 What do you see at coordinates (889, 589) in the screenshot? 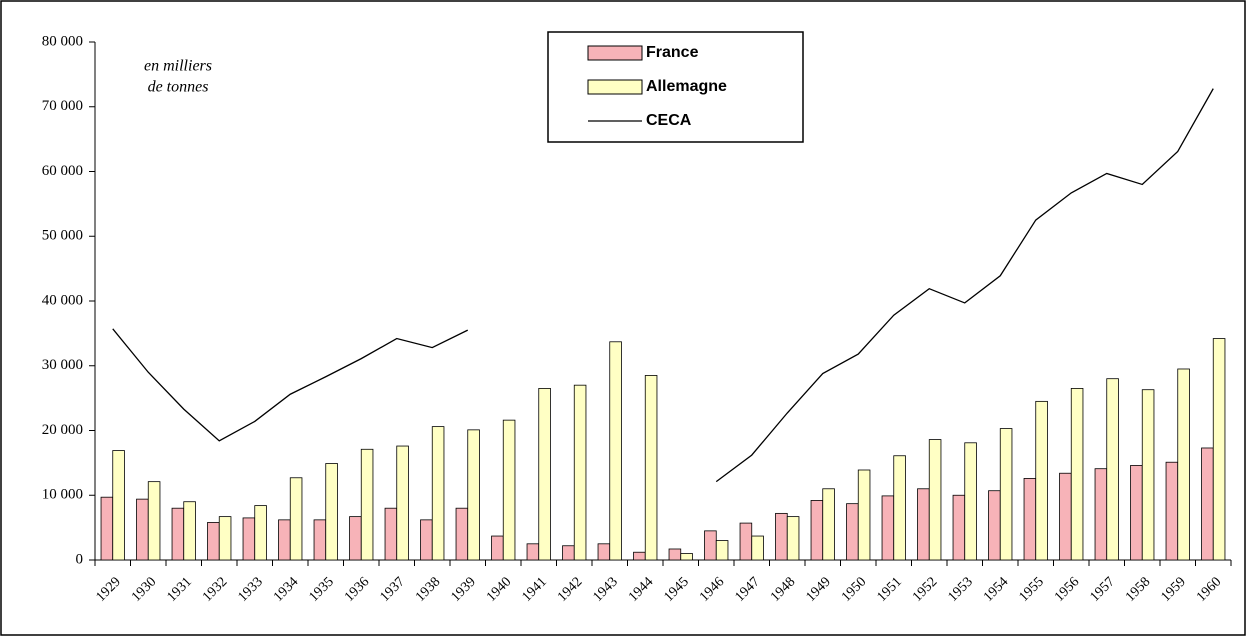
I see `x-tick-label: 1951` at bounding box center [889, 589].